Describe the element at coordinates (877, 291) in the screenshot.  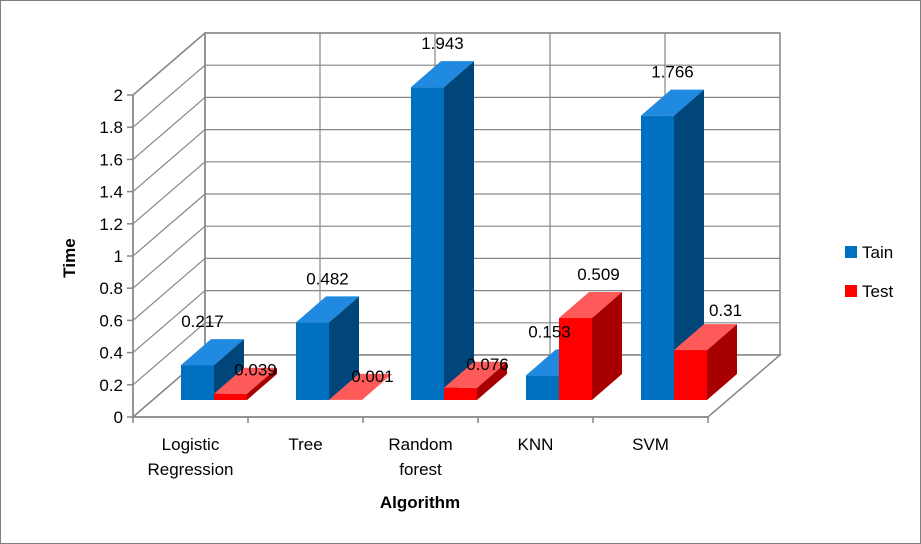
I see `legend-label-test: Test` at that location.